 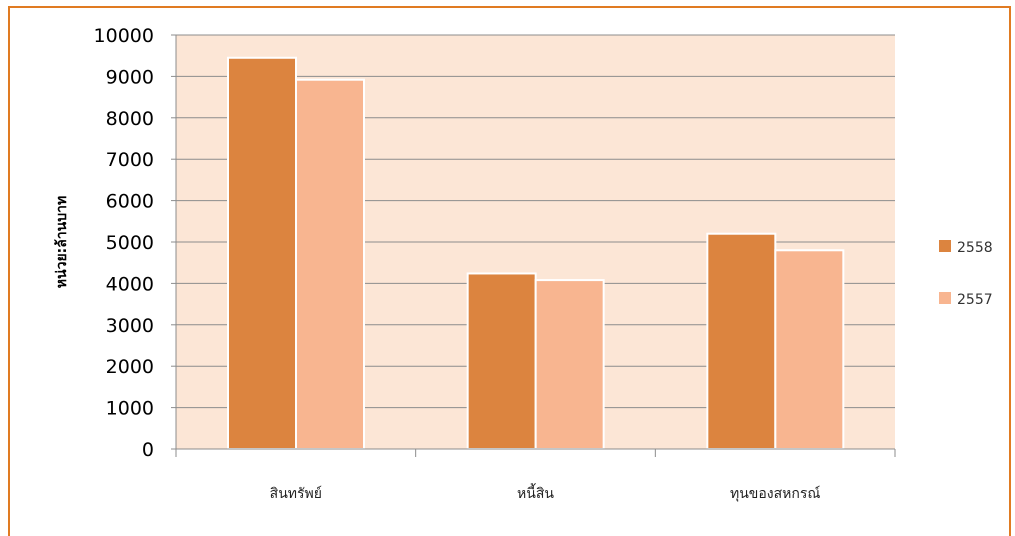 I want to click on y-tick-label: 10000, so click(x=124, y=36).